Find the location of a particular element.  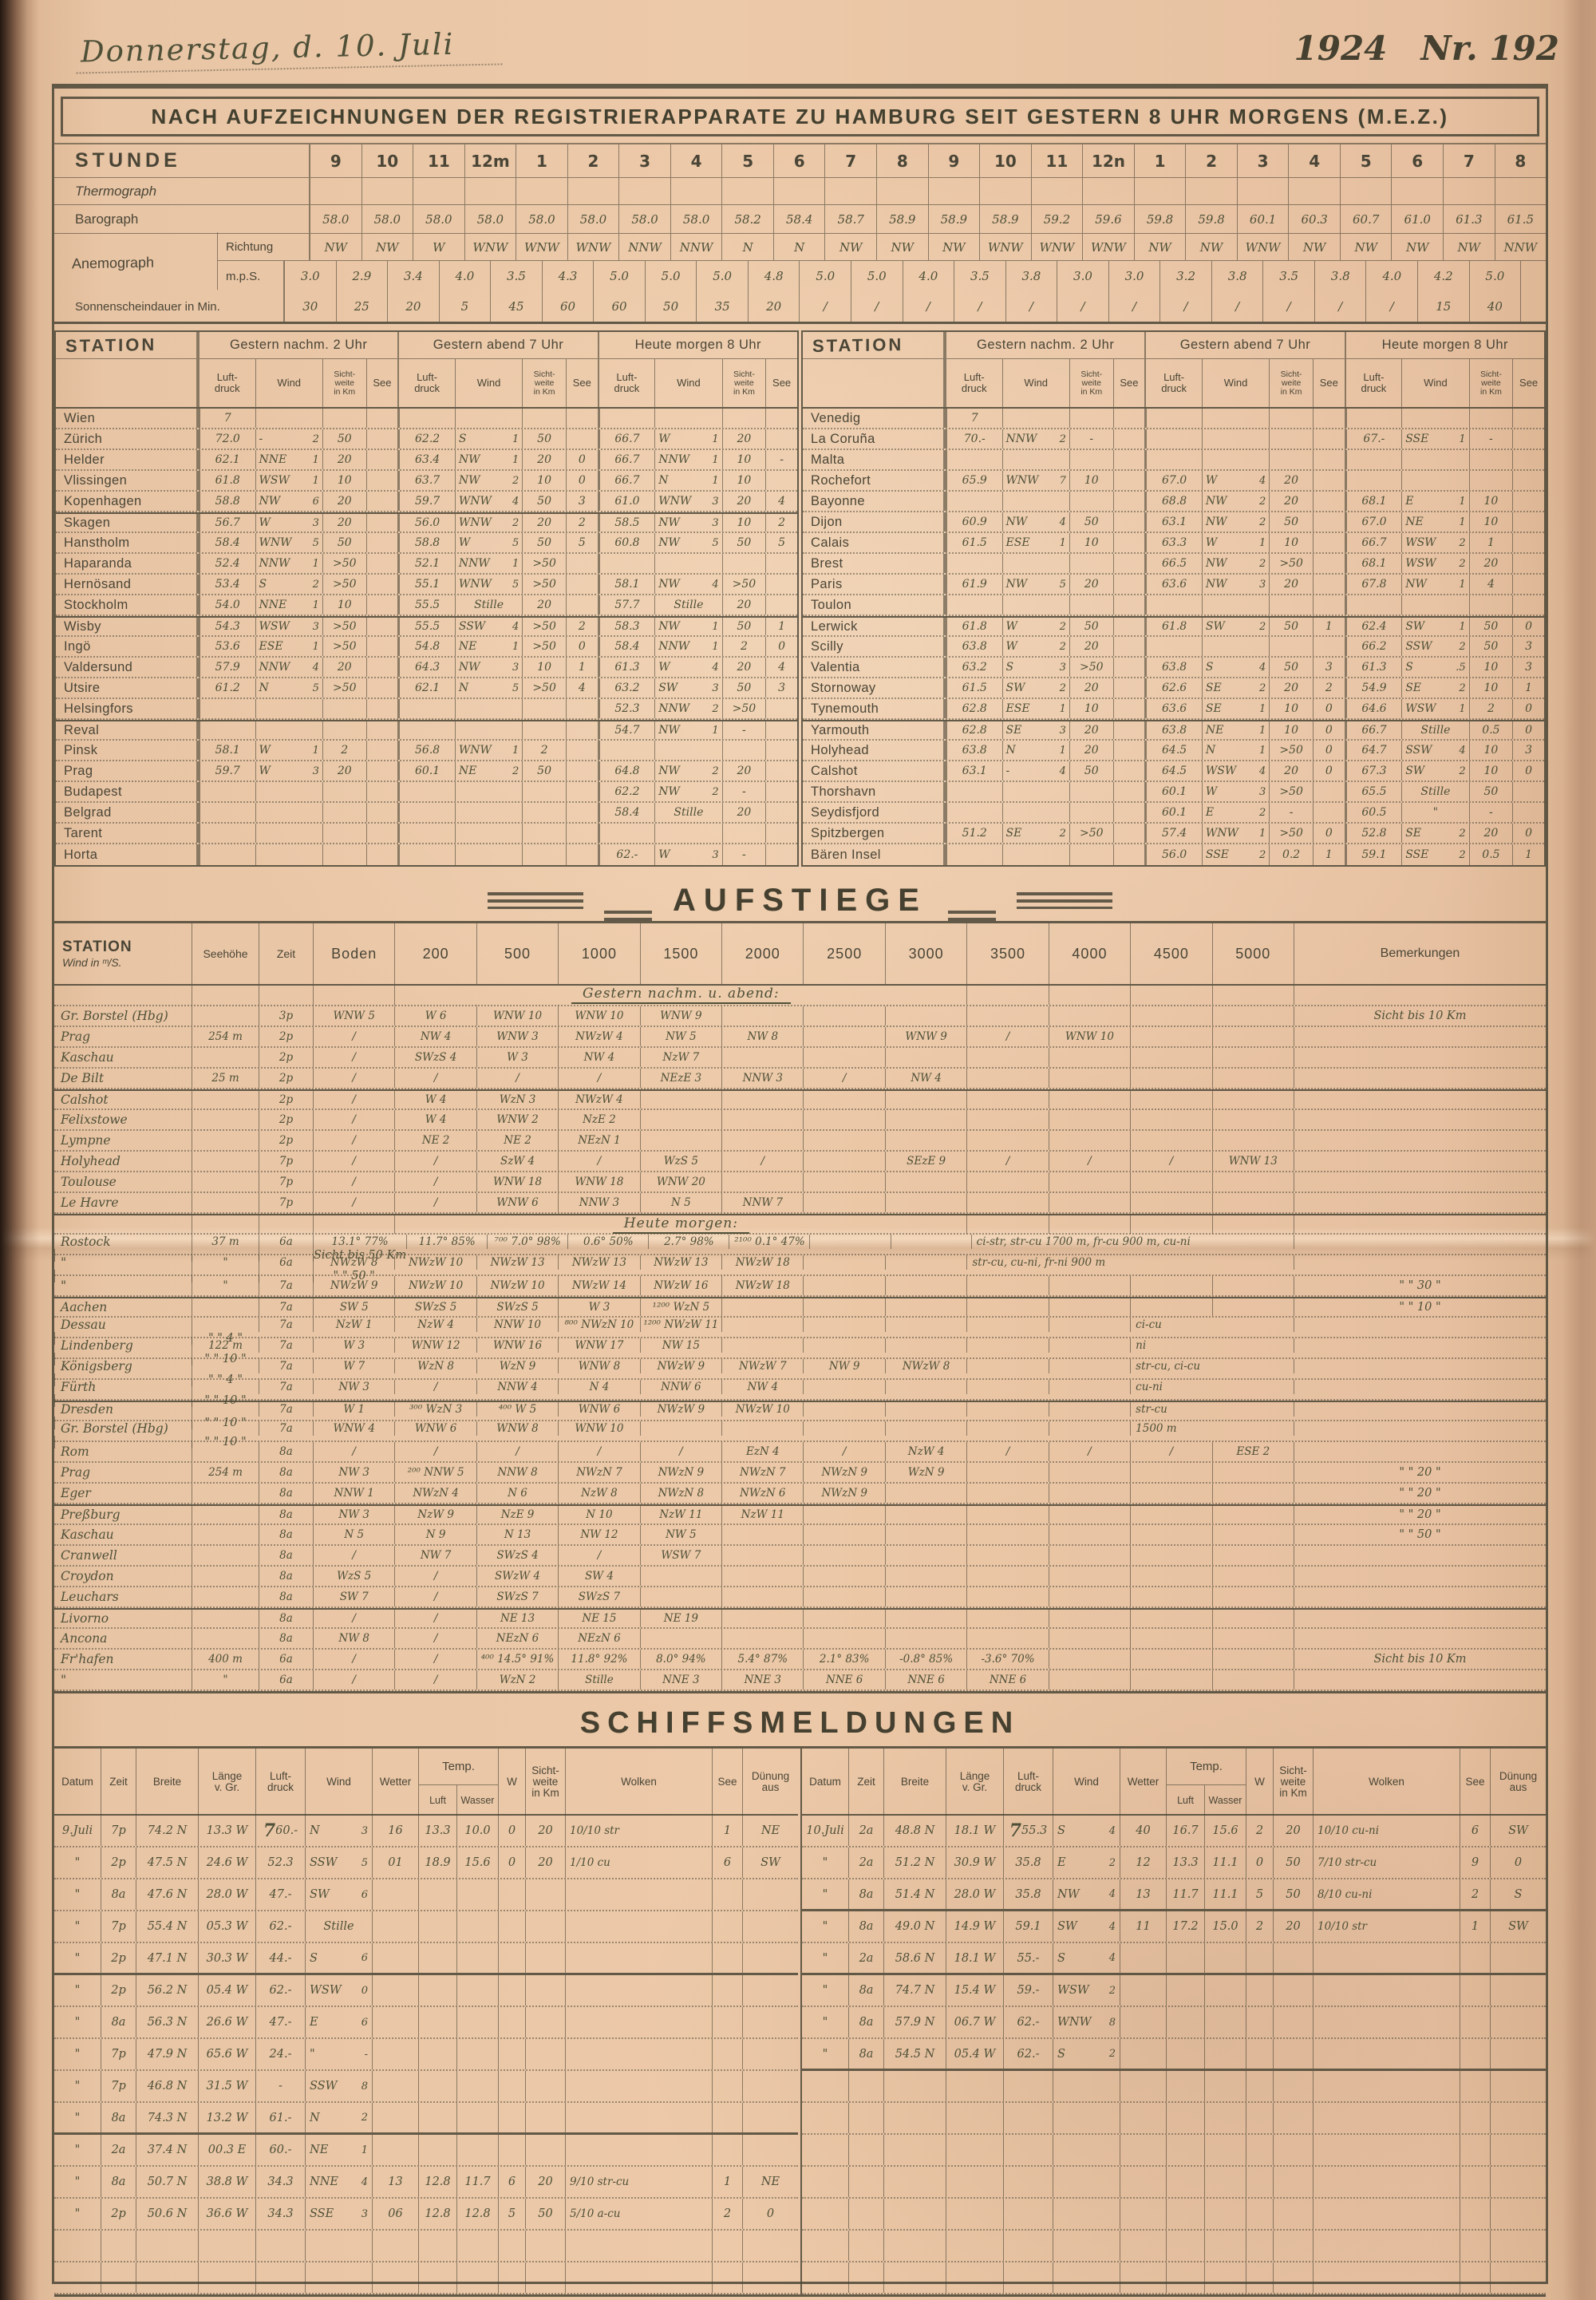

wind-direction: SSW is located at coordinates (324, 2086).